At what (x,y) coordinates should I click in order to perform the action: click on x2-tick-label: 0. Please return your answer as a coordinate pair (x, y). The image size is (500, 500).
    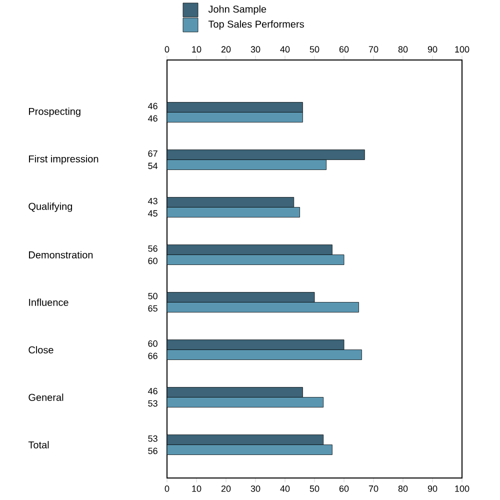
    Looking at the image, I should click on (167, 49).